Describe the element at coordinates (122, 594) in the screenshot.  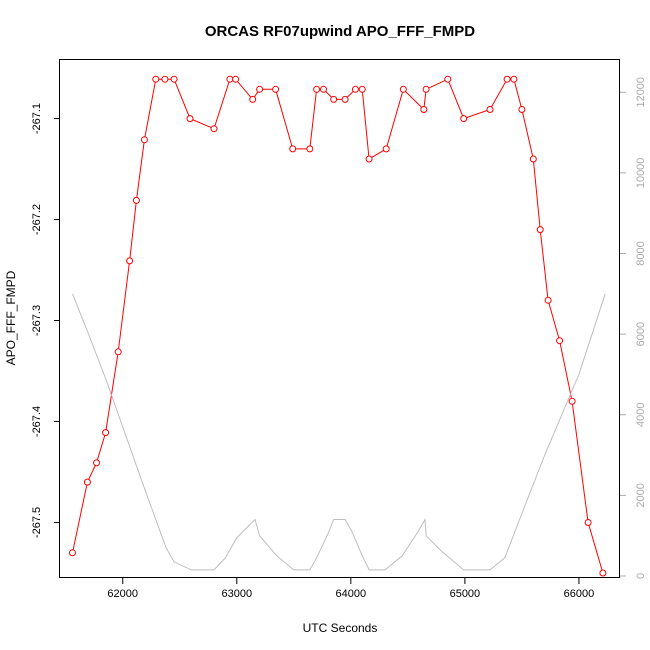
I see `x-tick-label: 62000` at that location.